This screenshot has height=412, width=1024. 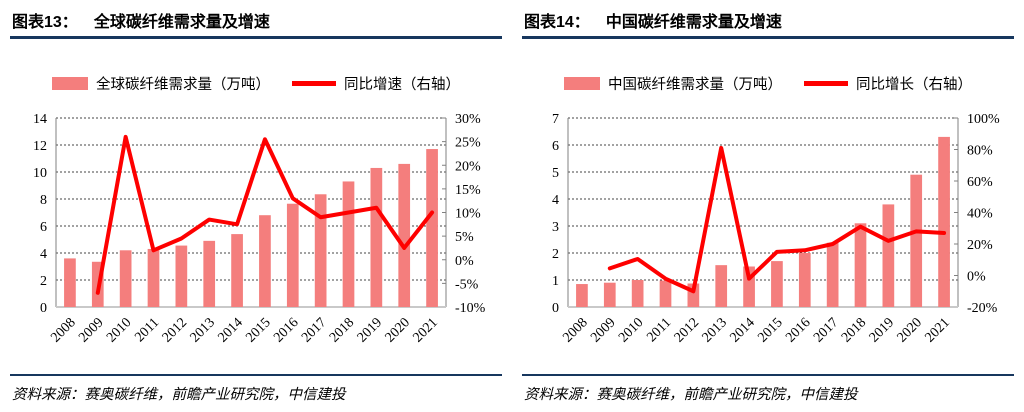 I want to click on svg-text: 6, so click(x=43, y=227).